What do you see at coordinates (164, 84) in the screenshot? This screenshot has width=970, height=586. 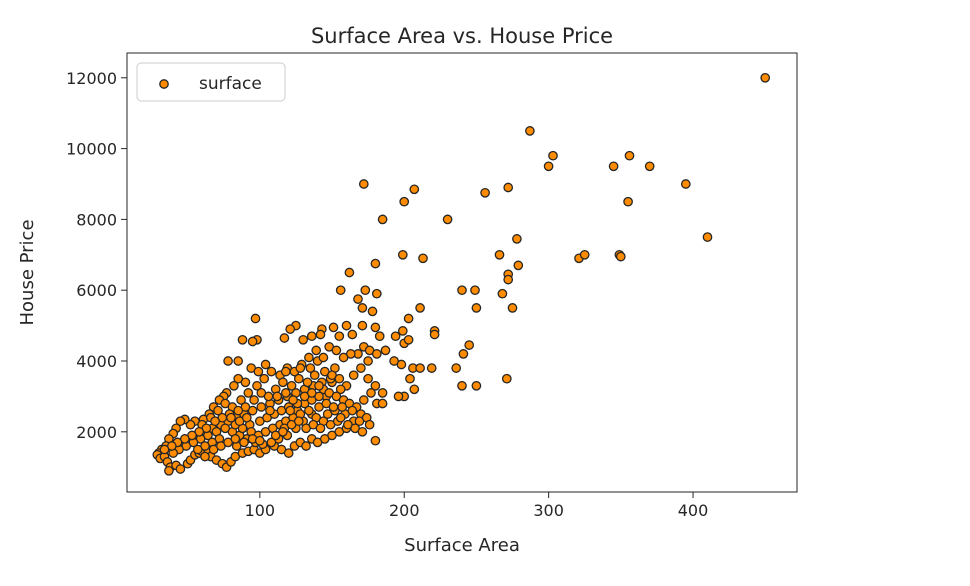 I see `legend-marker` at bounding box center [164, 84].